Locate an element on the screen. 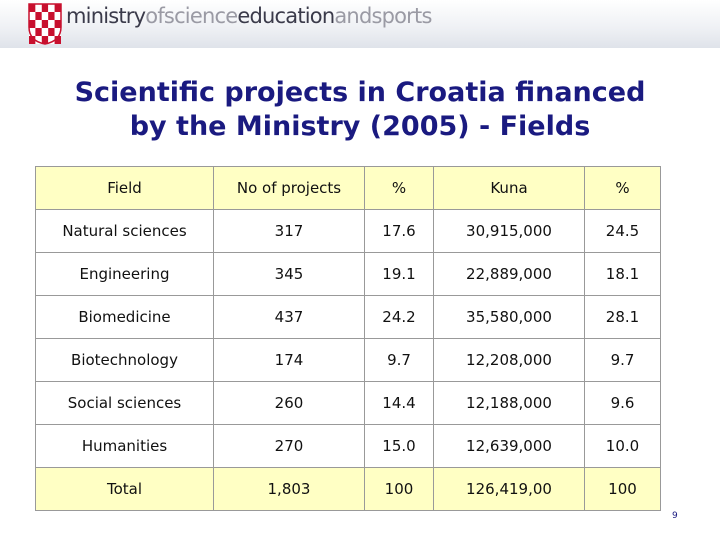 This screenshot has width=720, height=540. title-line: Scientific projects in Croatia financed is located at coordinates (360, 92).